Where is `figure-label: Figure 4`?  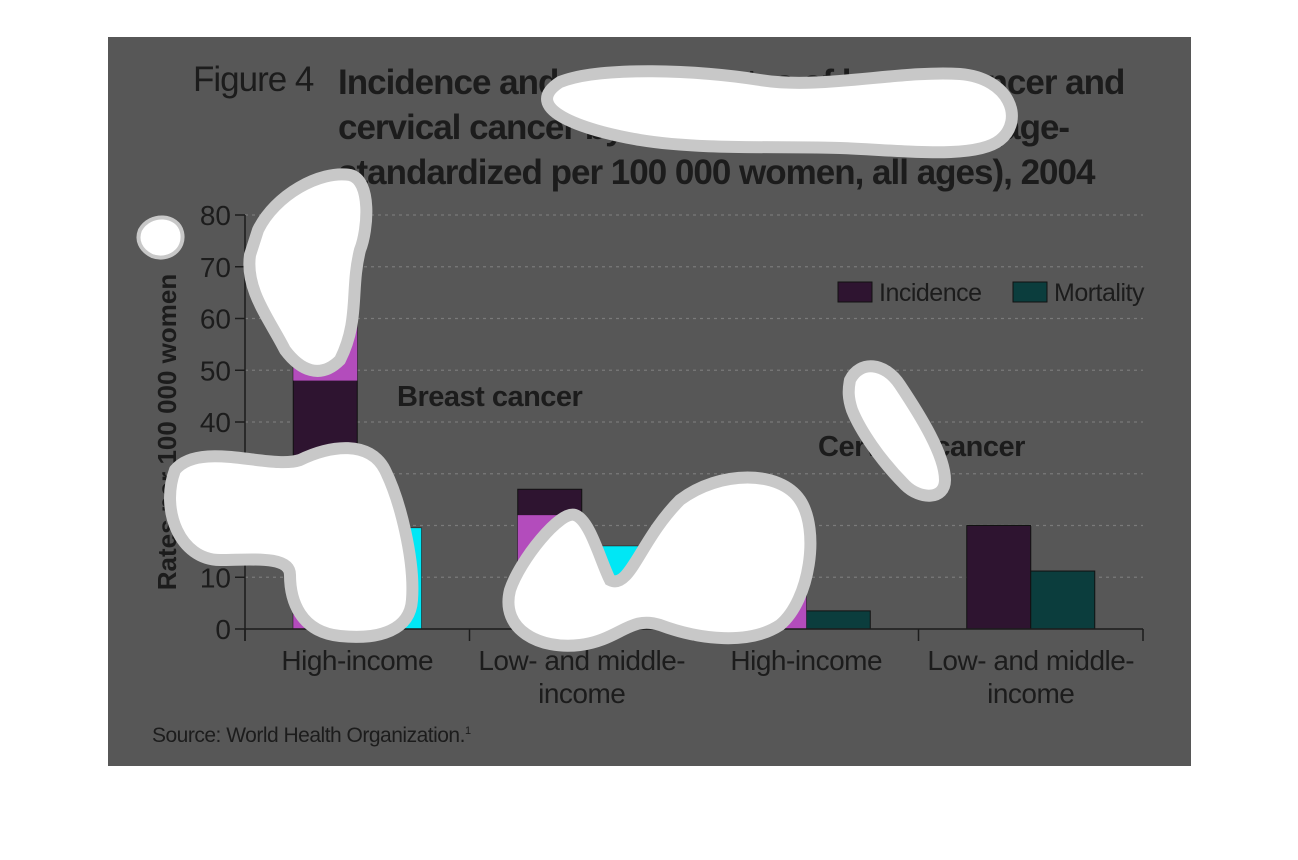 figure-label: Figure 4 is located at coordinates (253, 79).